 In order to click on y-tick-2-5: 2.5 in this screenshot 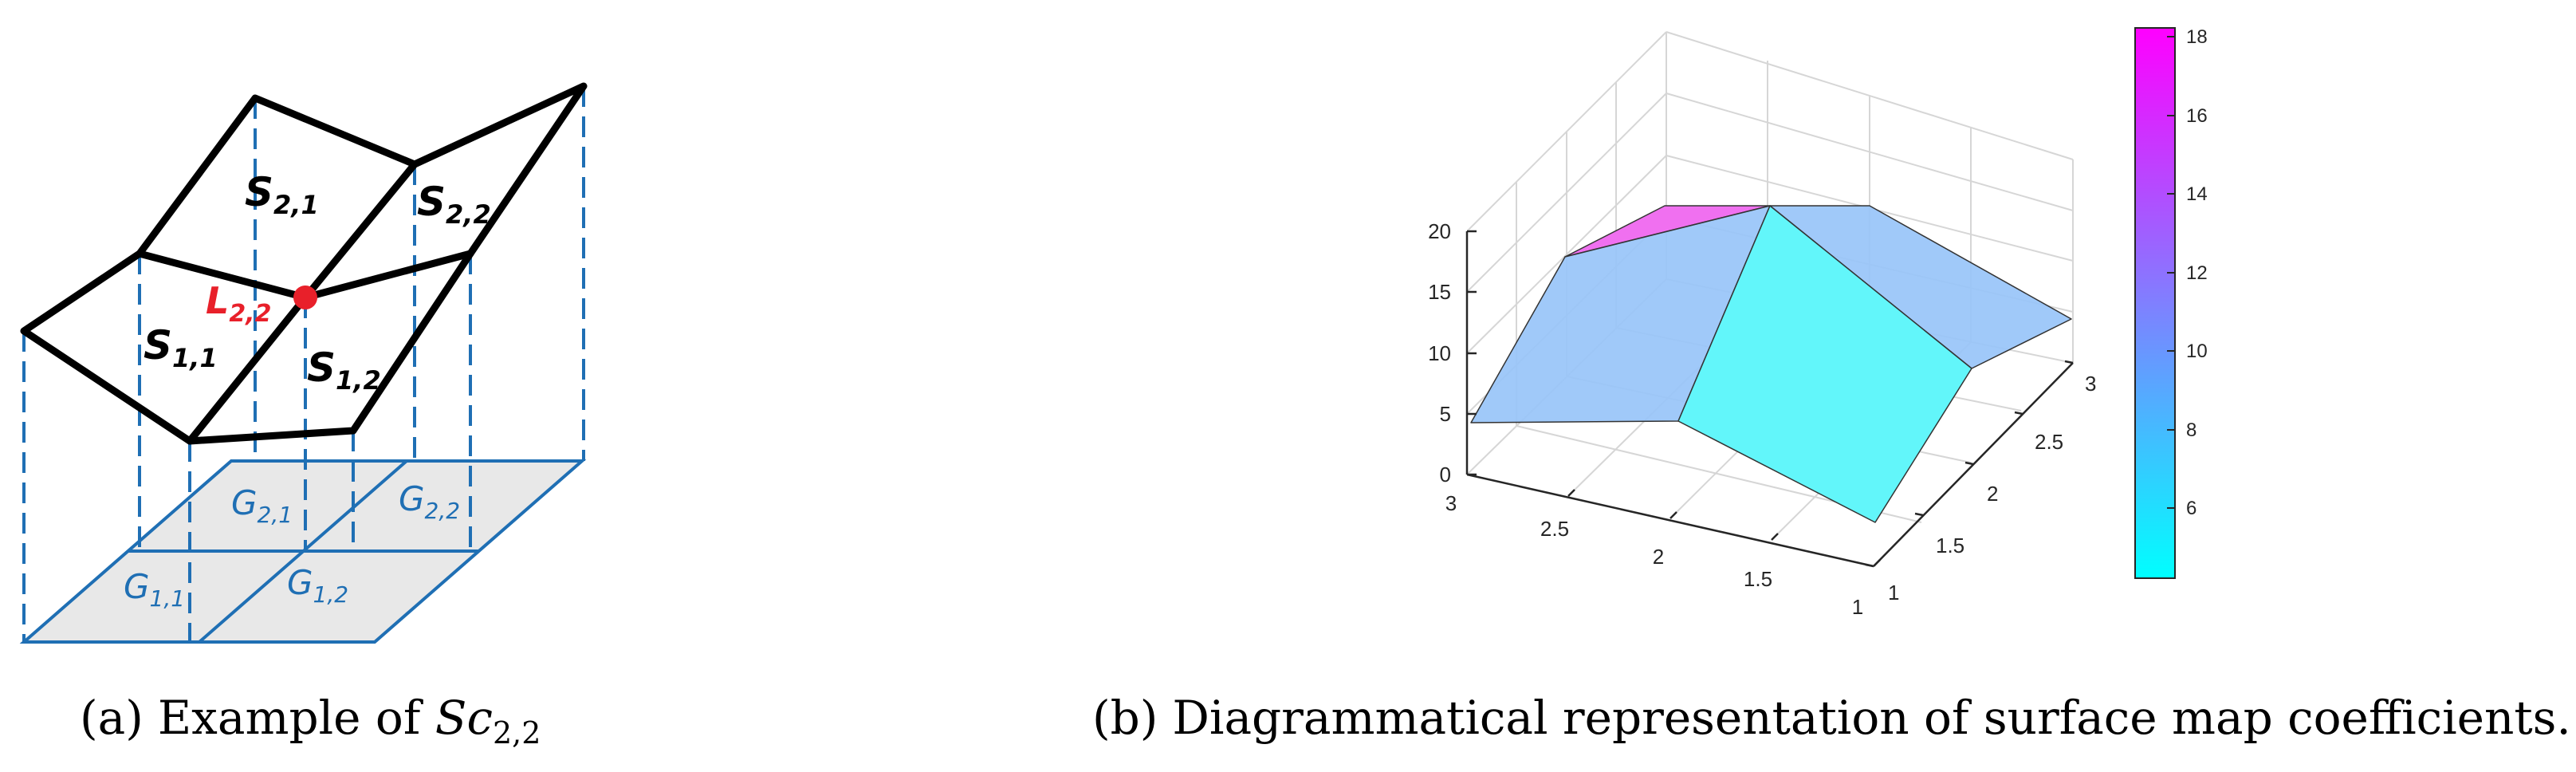, I will do `click(2049, 442)`.